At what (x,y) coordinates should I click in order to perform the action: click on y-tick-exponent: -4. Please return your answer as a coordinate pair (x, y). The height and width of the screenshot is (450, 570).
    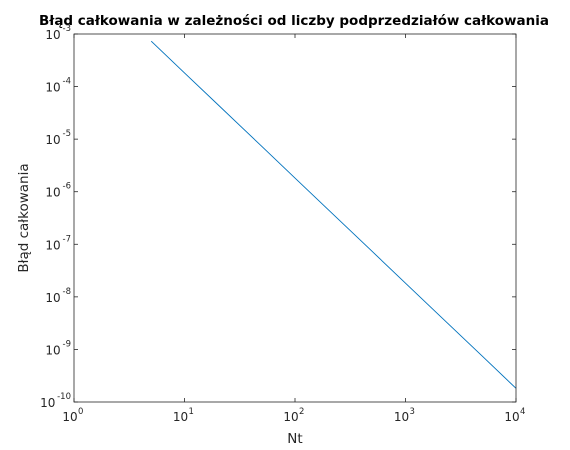
    Looking at the image, I should click on (67, 82).